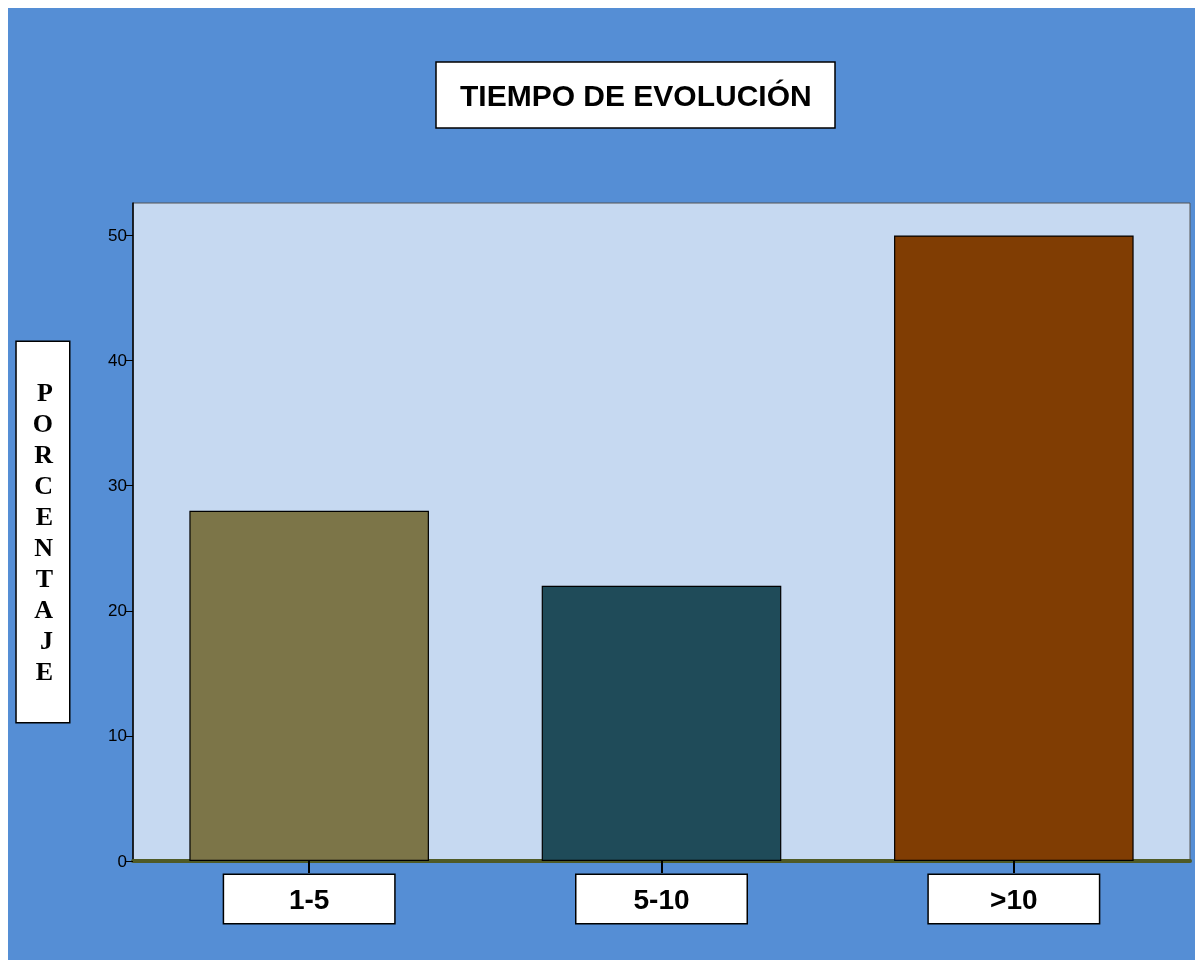 The height and width of the screenshot is (968, 1203). What do you see at coordinates (309, 899) in the screenshot?
I see `x-tick-label: 1-5` at bounding box center [309, 899].